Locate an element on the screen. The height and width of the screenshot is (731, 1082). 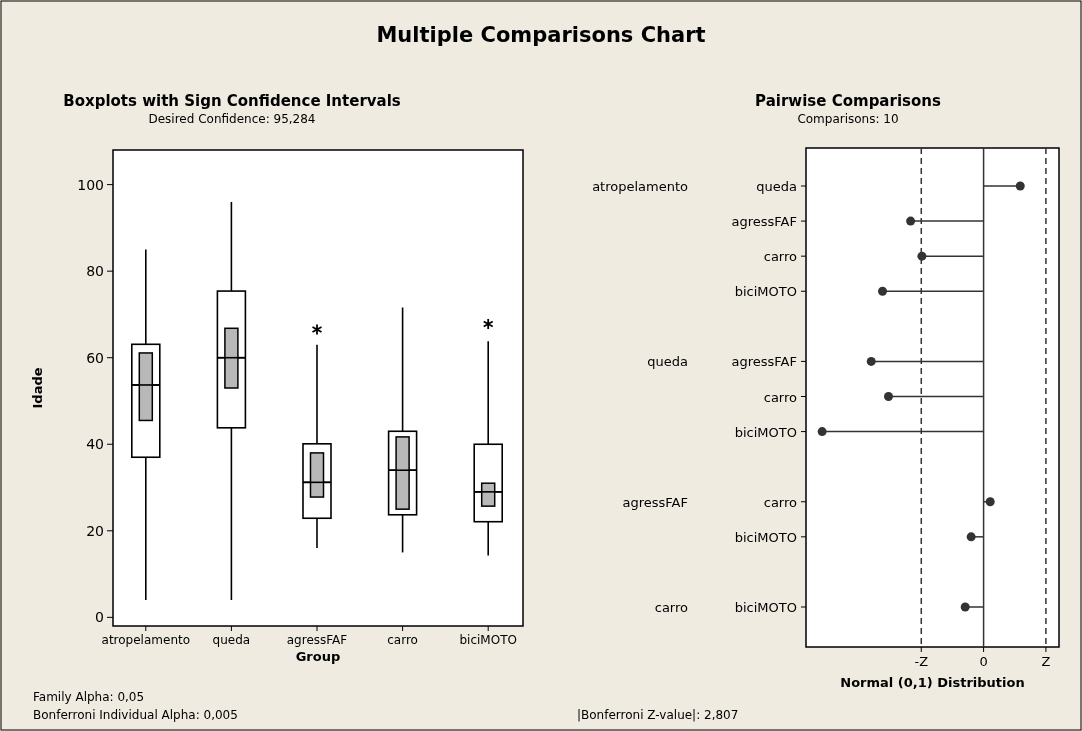
ref-line-label: -Z is located at coordinates (921, 661).